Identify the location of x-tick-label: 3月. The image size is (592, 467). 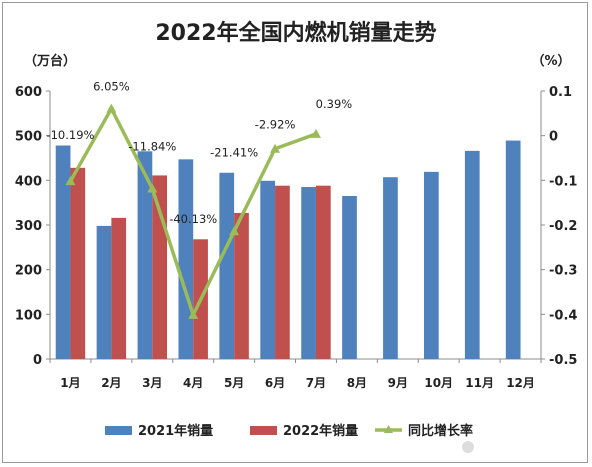
(152, 383).